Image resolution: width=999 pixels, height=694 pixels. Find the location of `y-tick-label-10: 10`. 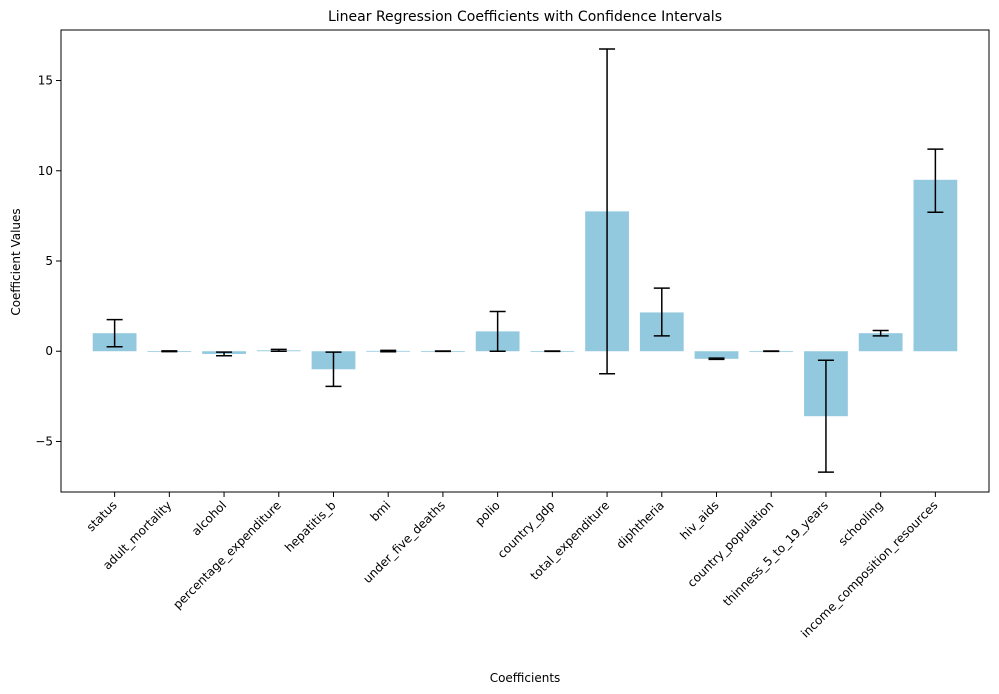

y-tick-label-10: 10 is located at coordinates (45, 171).